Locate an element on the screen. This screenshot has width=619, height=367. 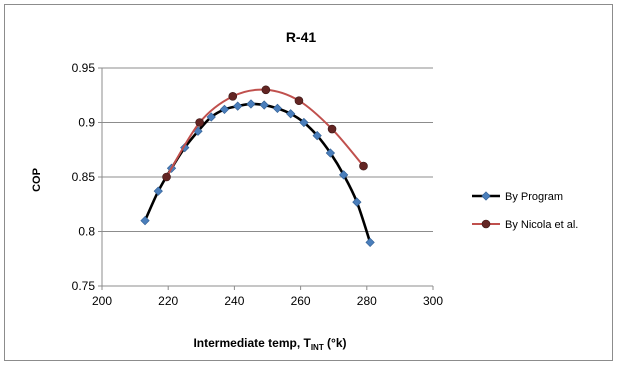
x-tick-label: 200 is located at coordinates (102, 301).